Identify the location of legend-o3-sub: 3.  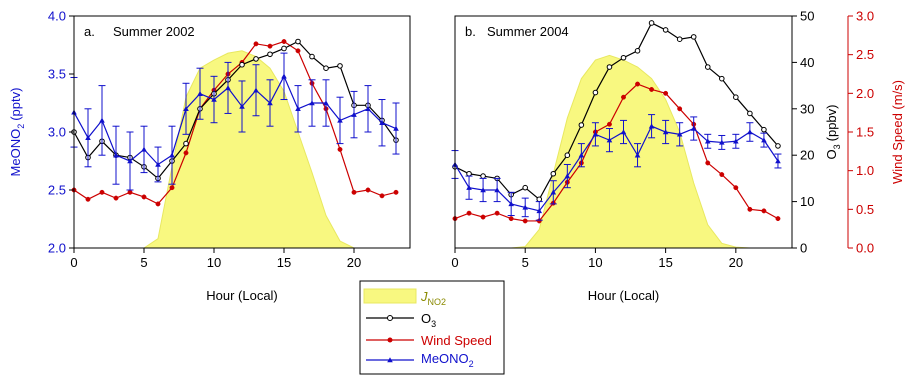
(433, 324).